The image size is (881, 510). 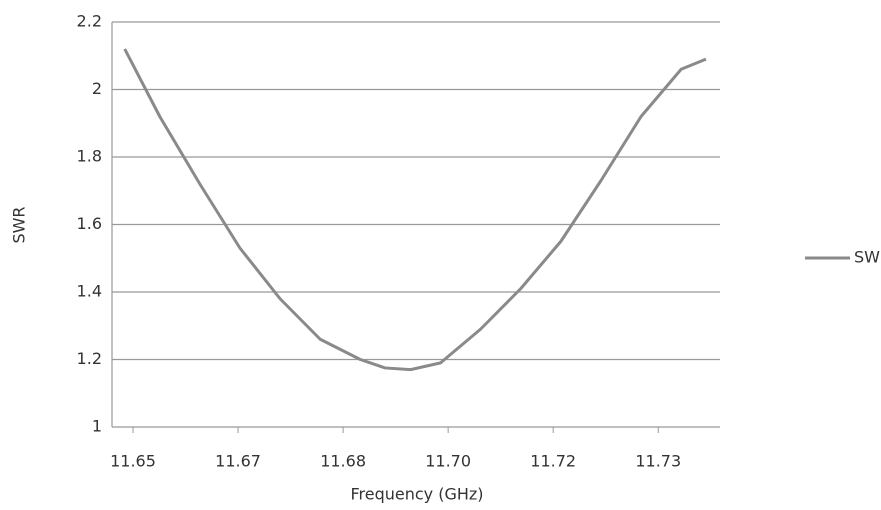 What do you see at coordinates (97, 426) in the screenshot?
I see `y-tick-label: 1` at bounding box center [97, 426].